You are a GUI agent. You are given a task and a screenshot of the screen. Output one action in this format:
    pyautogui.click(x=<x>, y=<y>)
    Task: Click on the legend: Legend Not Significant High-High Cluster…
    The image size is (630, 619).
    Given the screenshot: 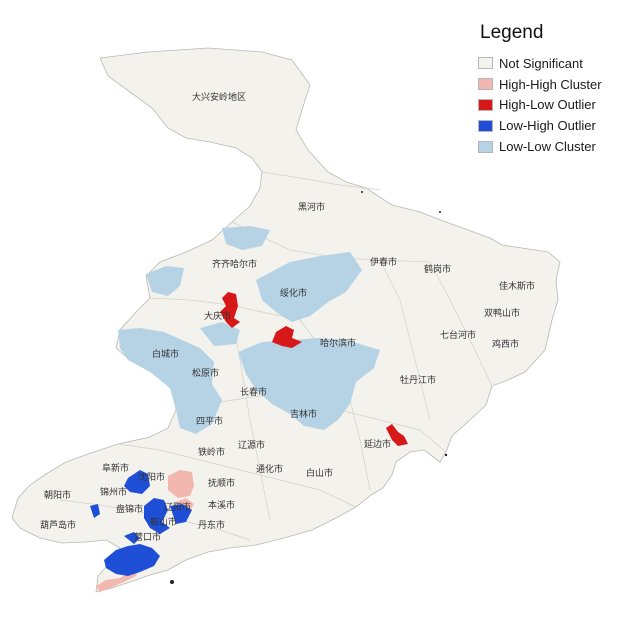 What is the action you would take?
    pyautogui.click(x=553, y=89)
    